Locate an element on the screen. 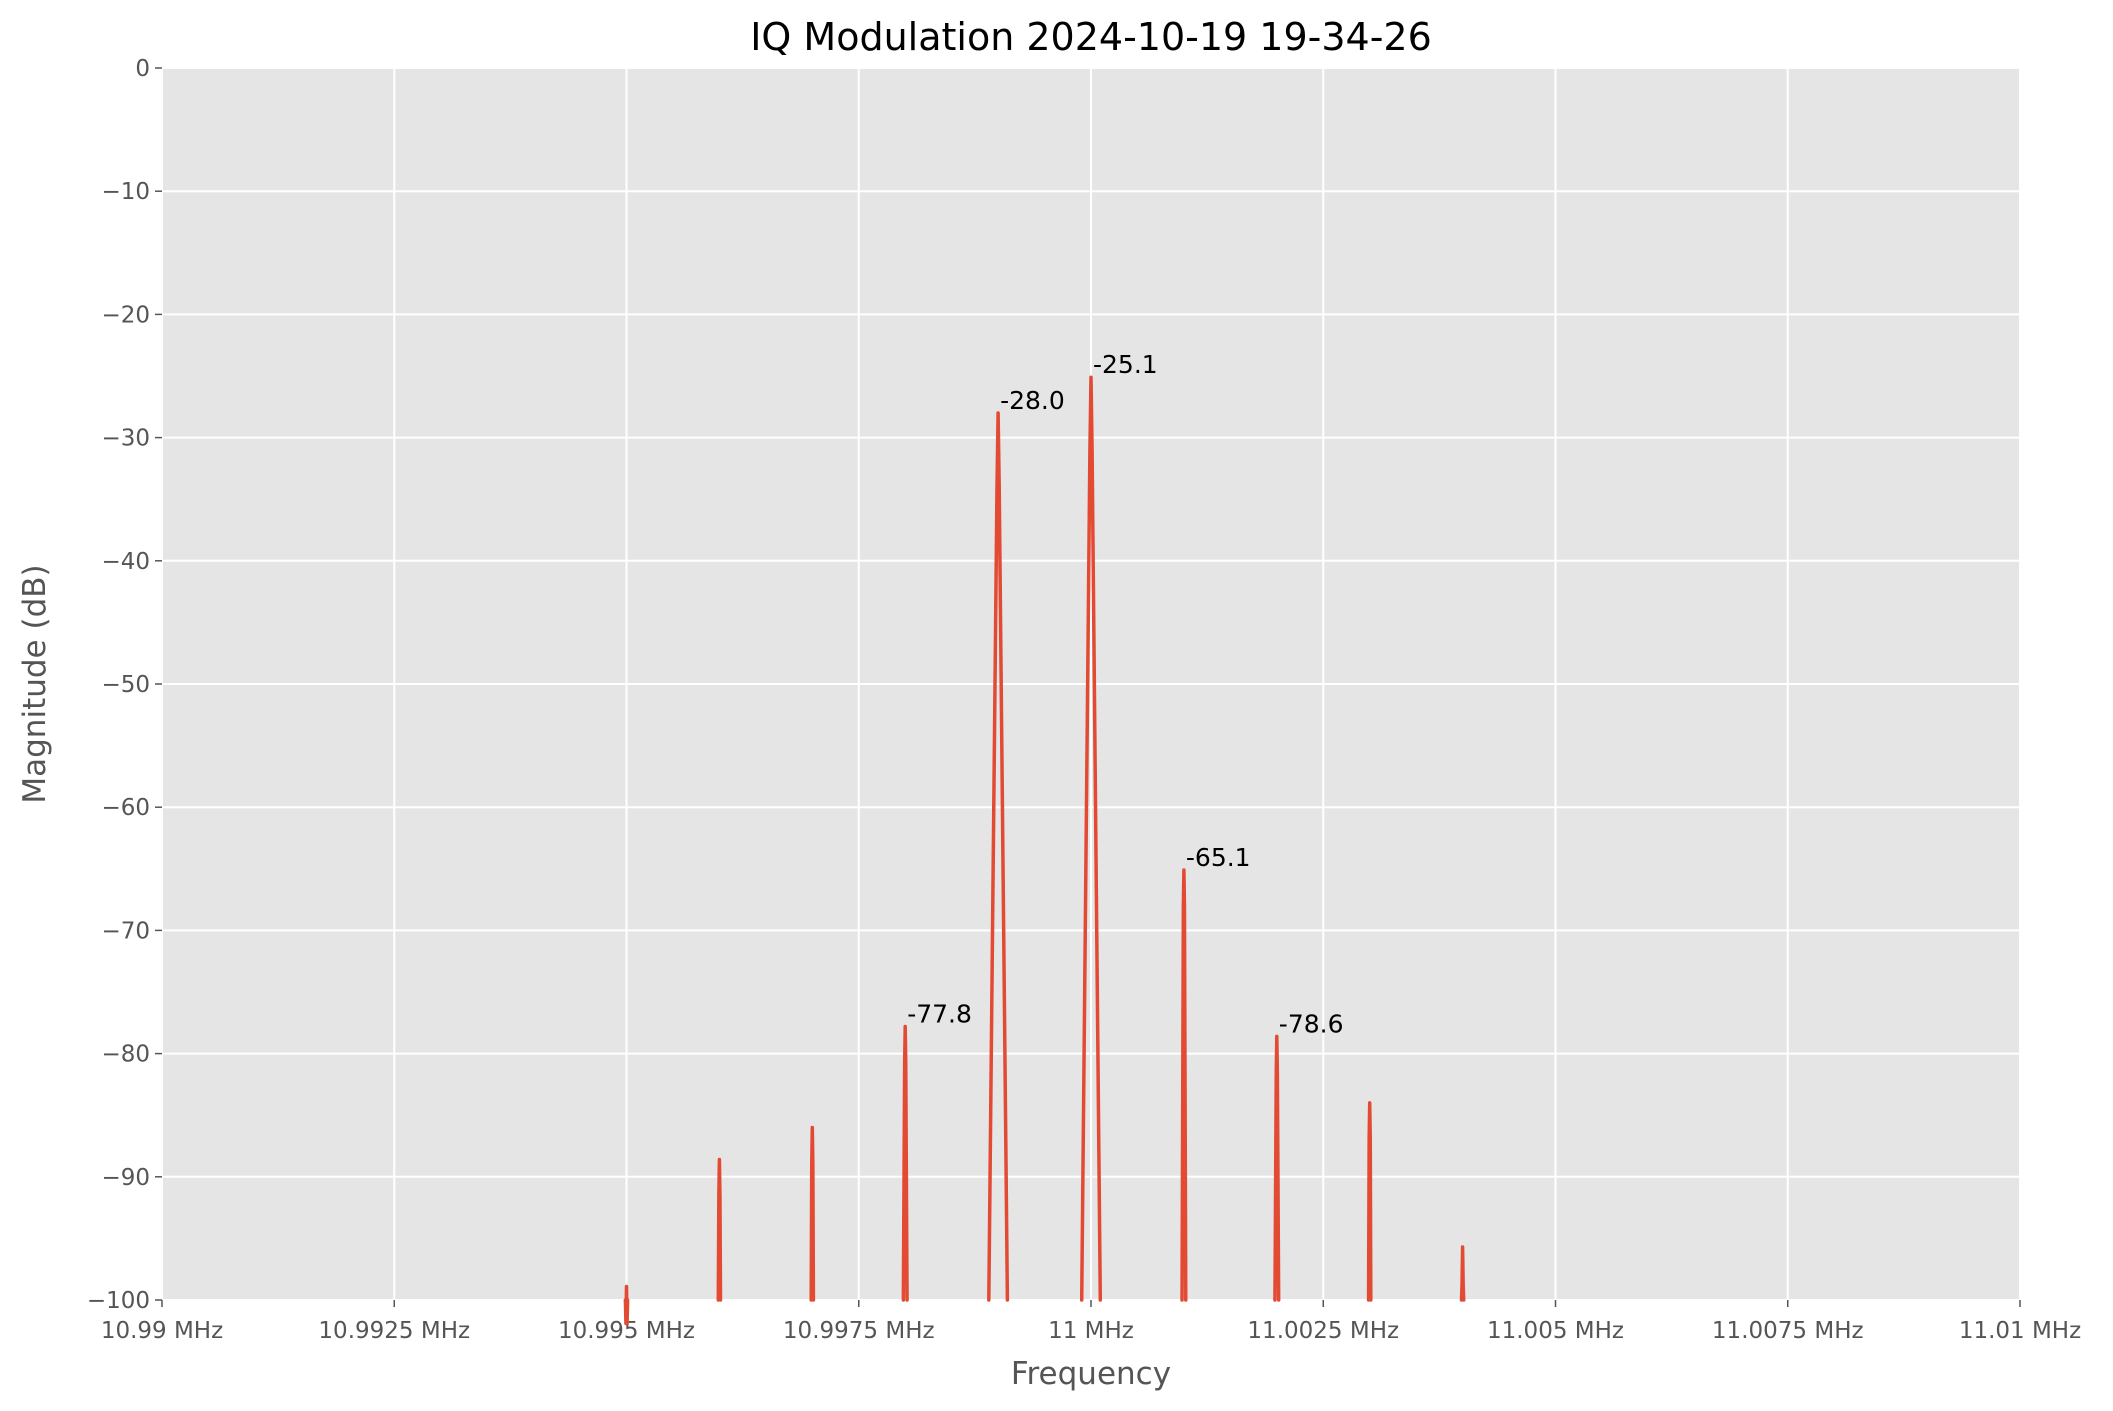 This screenshot has height=1411, width=2113. x-tick-label: 10.99 MHz is located at coordinates (162, 1331).